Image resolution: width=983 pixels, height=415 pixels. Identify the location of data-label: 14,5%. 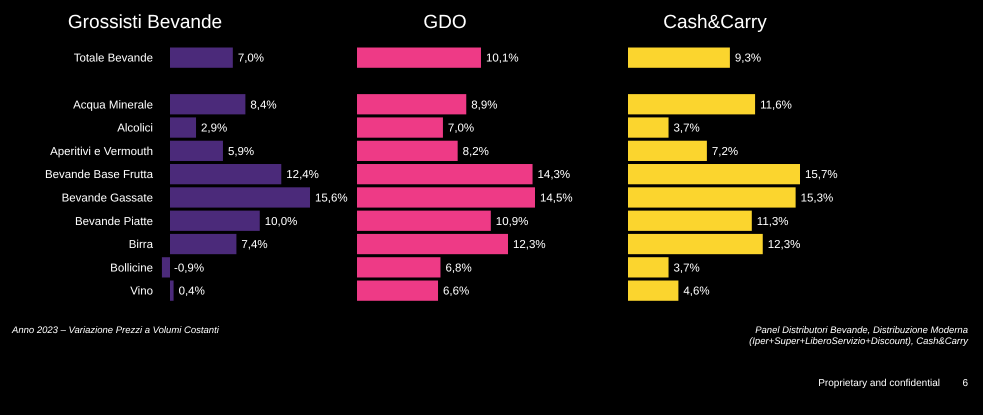
(556, 198).